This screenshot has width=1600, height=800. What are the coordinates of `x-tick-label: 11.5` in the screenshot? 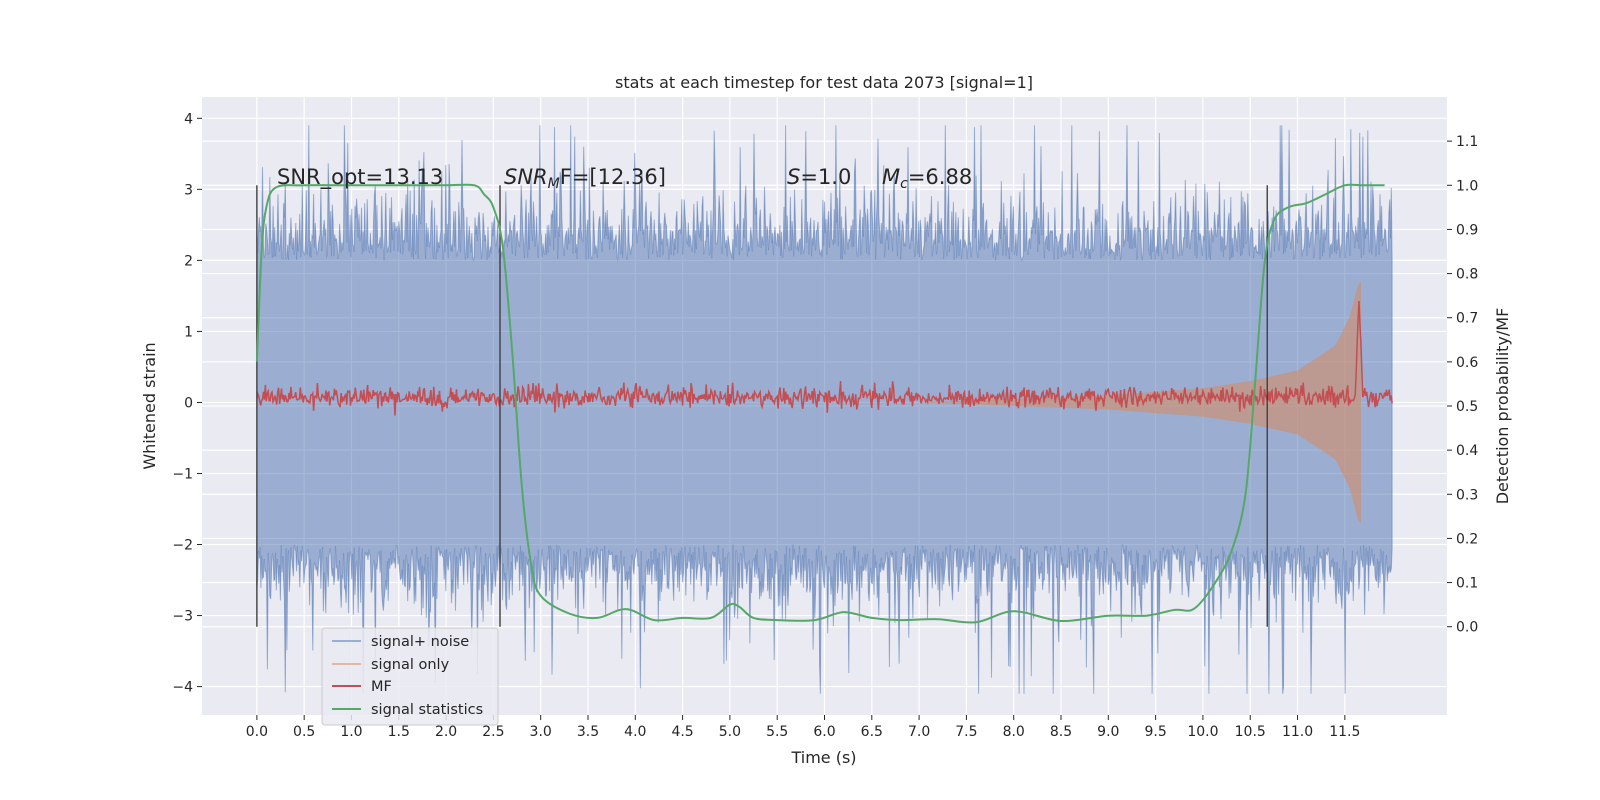 It's located at (1344, 732).